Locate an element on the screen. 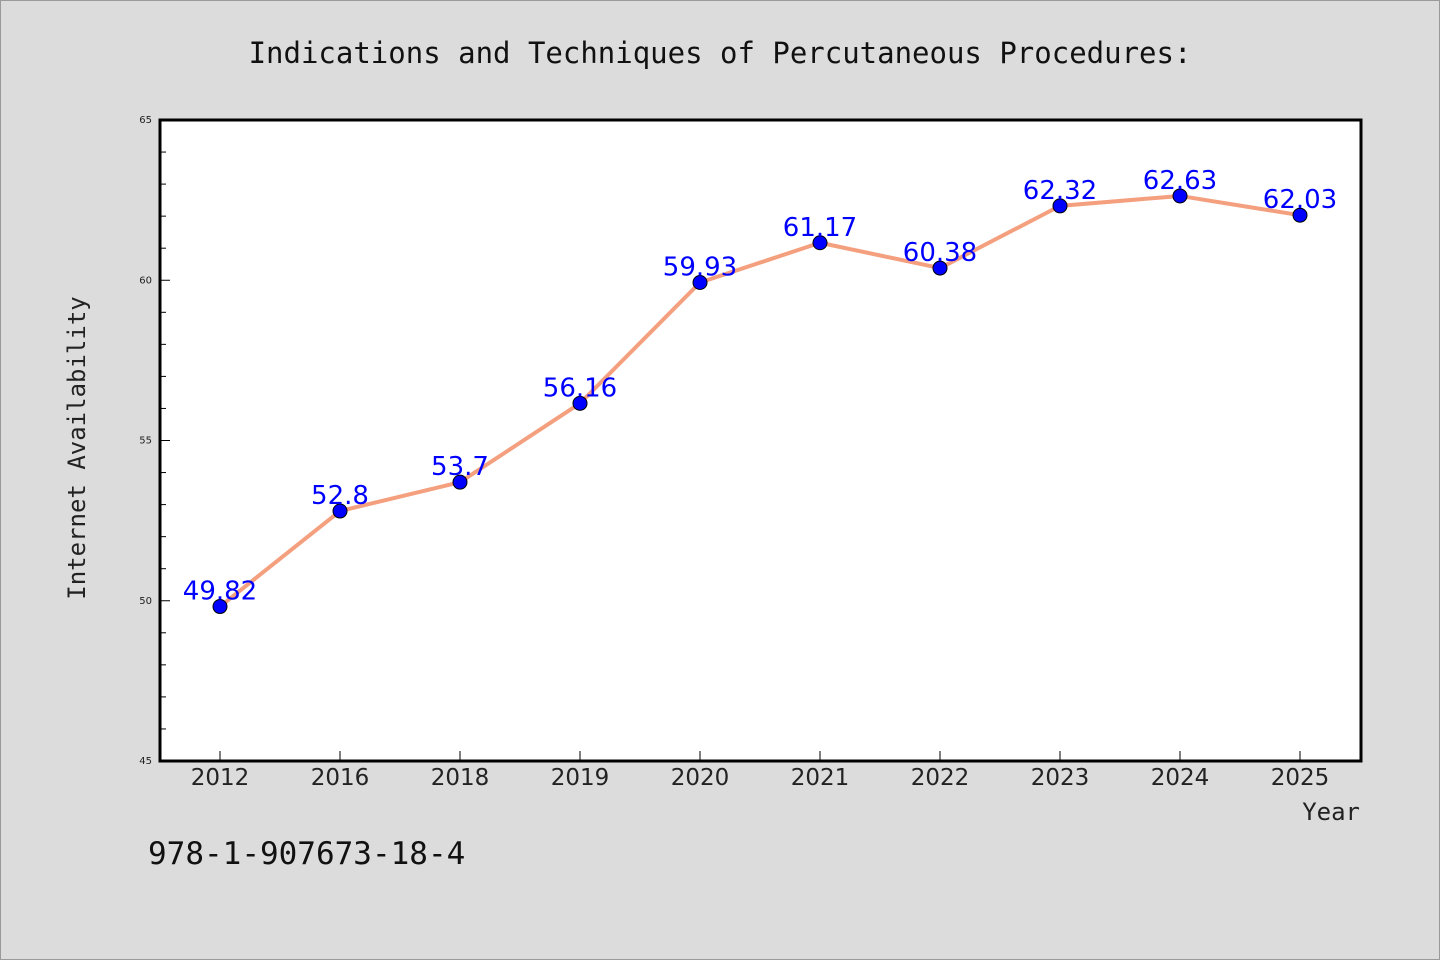 The image size is (1440, 960). data-label: 53.7 is located at coordinates (460, 467).